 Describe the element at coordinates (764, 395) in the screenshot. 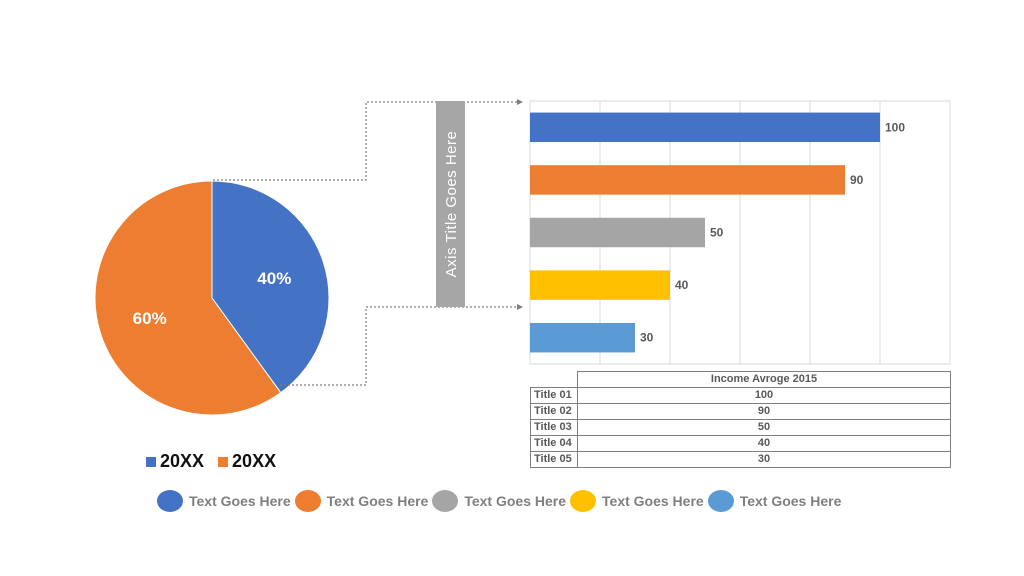

I see `row-value: 100` at that location.